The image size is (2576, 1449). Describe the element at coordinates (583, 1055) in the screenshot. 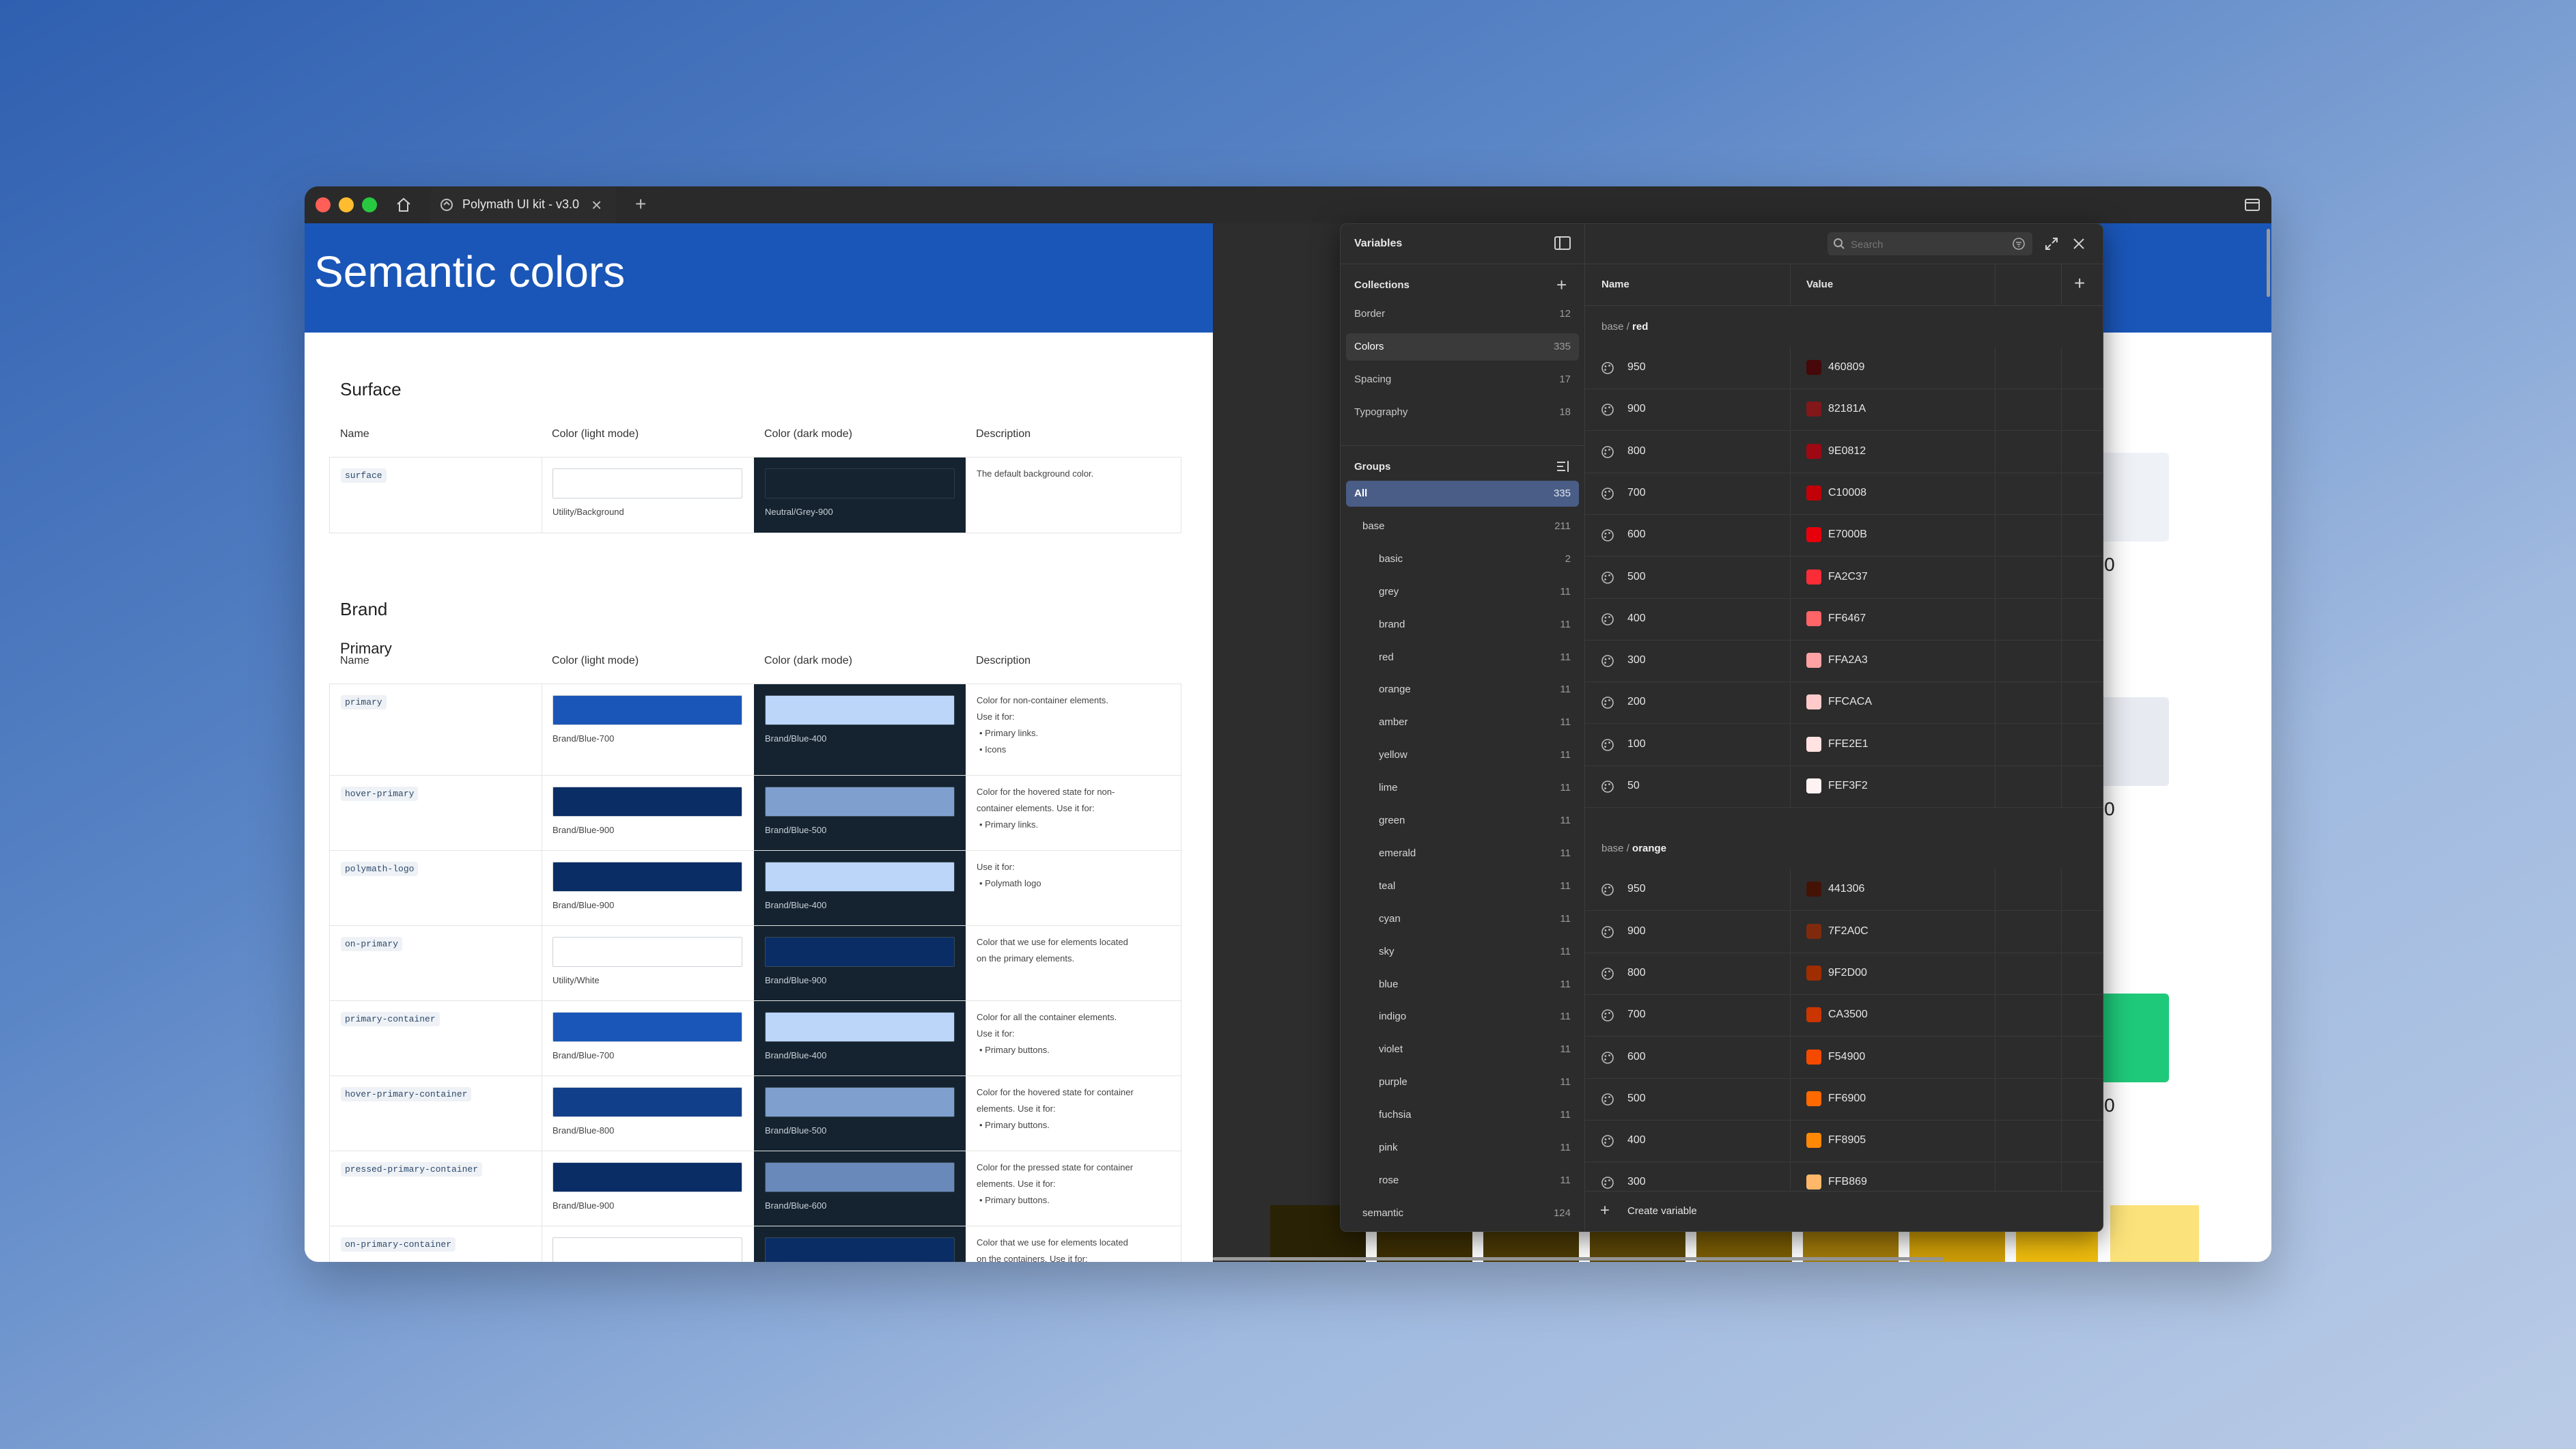

I see `light-mode-label: Brand/Blue-700` at that location.